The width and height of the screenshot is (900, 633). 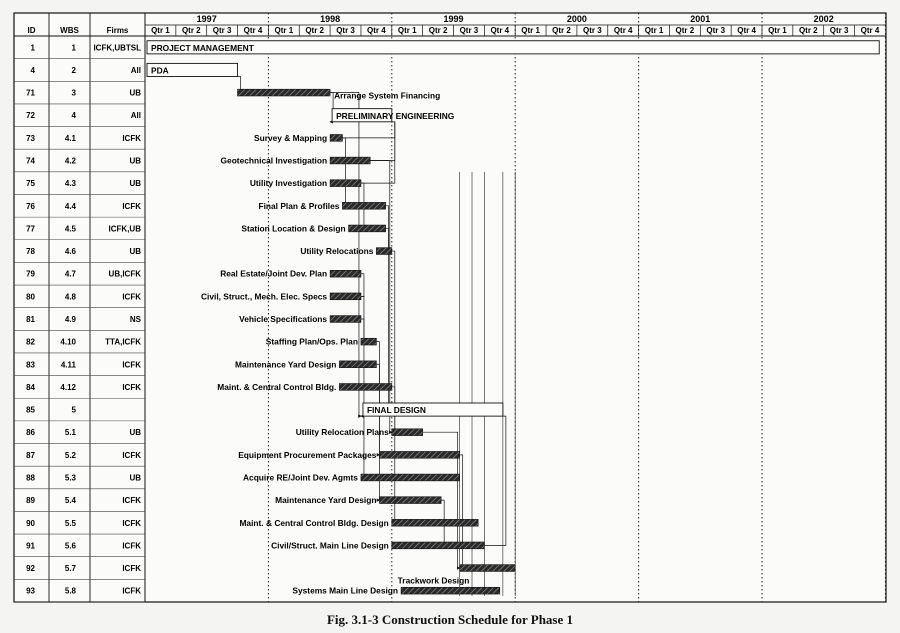 I want to click on cell-id: 76, so click(x=30, y=206).